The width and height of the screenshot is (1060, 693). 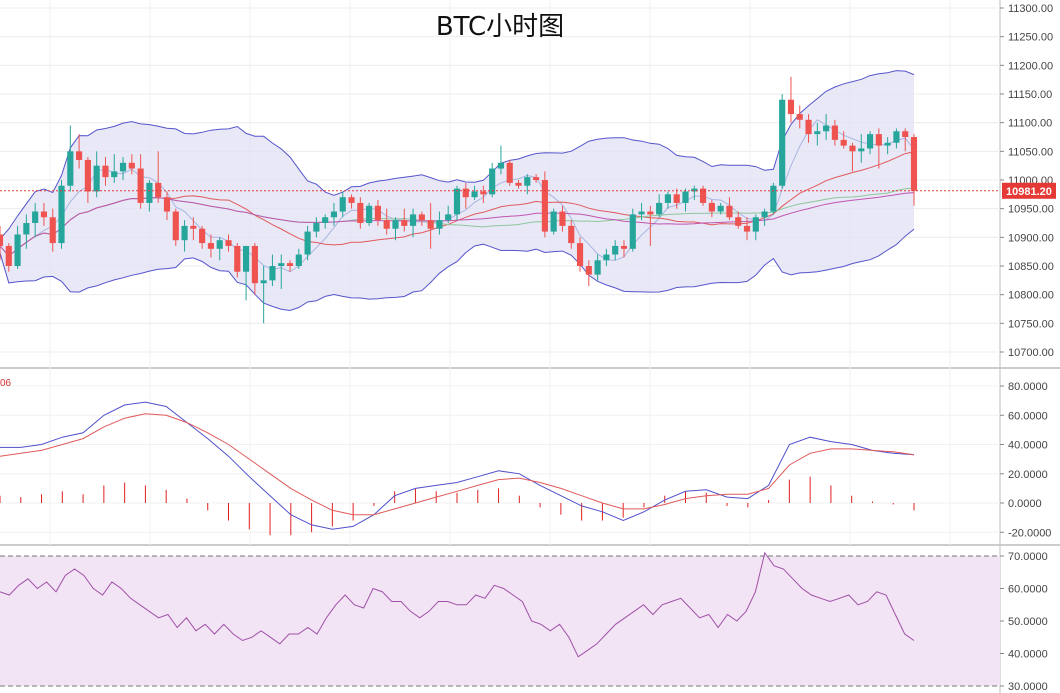 What do you see at coordinates (500, 27) in the screenshot?
I see `chart-title: BTC小时图` at bounding box center [500, 27].